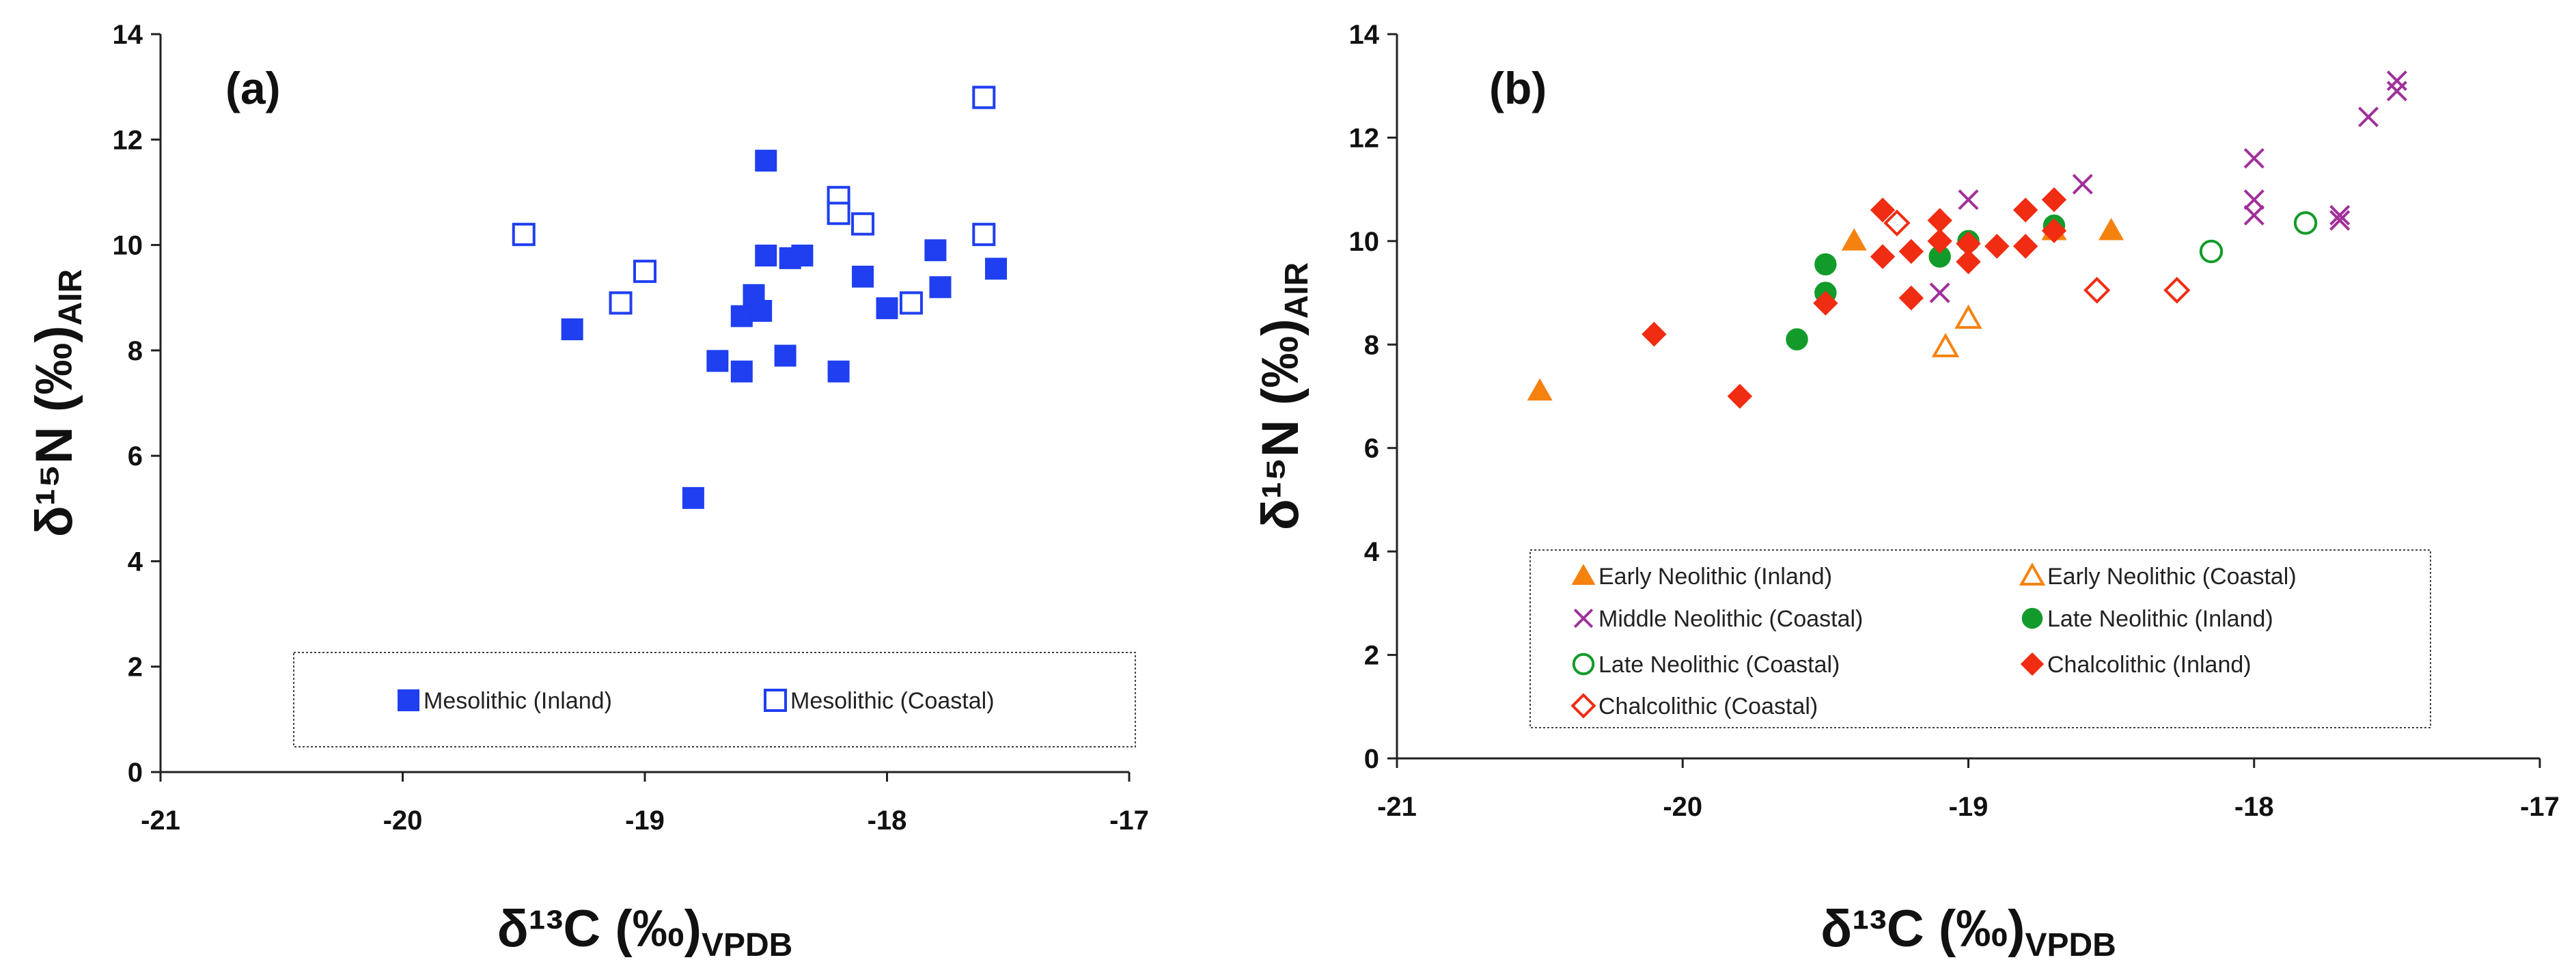  What do you see at coordinates (747, 944) in the screenshot?
I see `panel-a-x-axis-title-sub: VPDB` at bounding box center [747, 944].